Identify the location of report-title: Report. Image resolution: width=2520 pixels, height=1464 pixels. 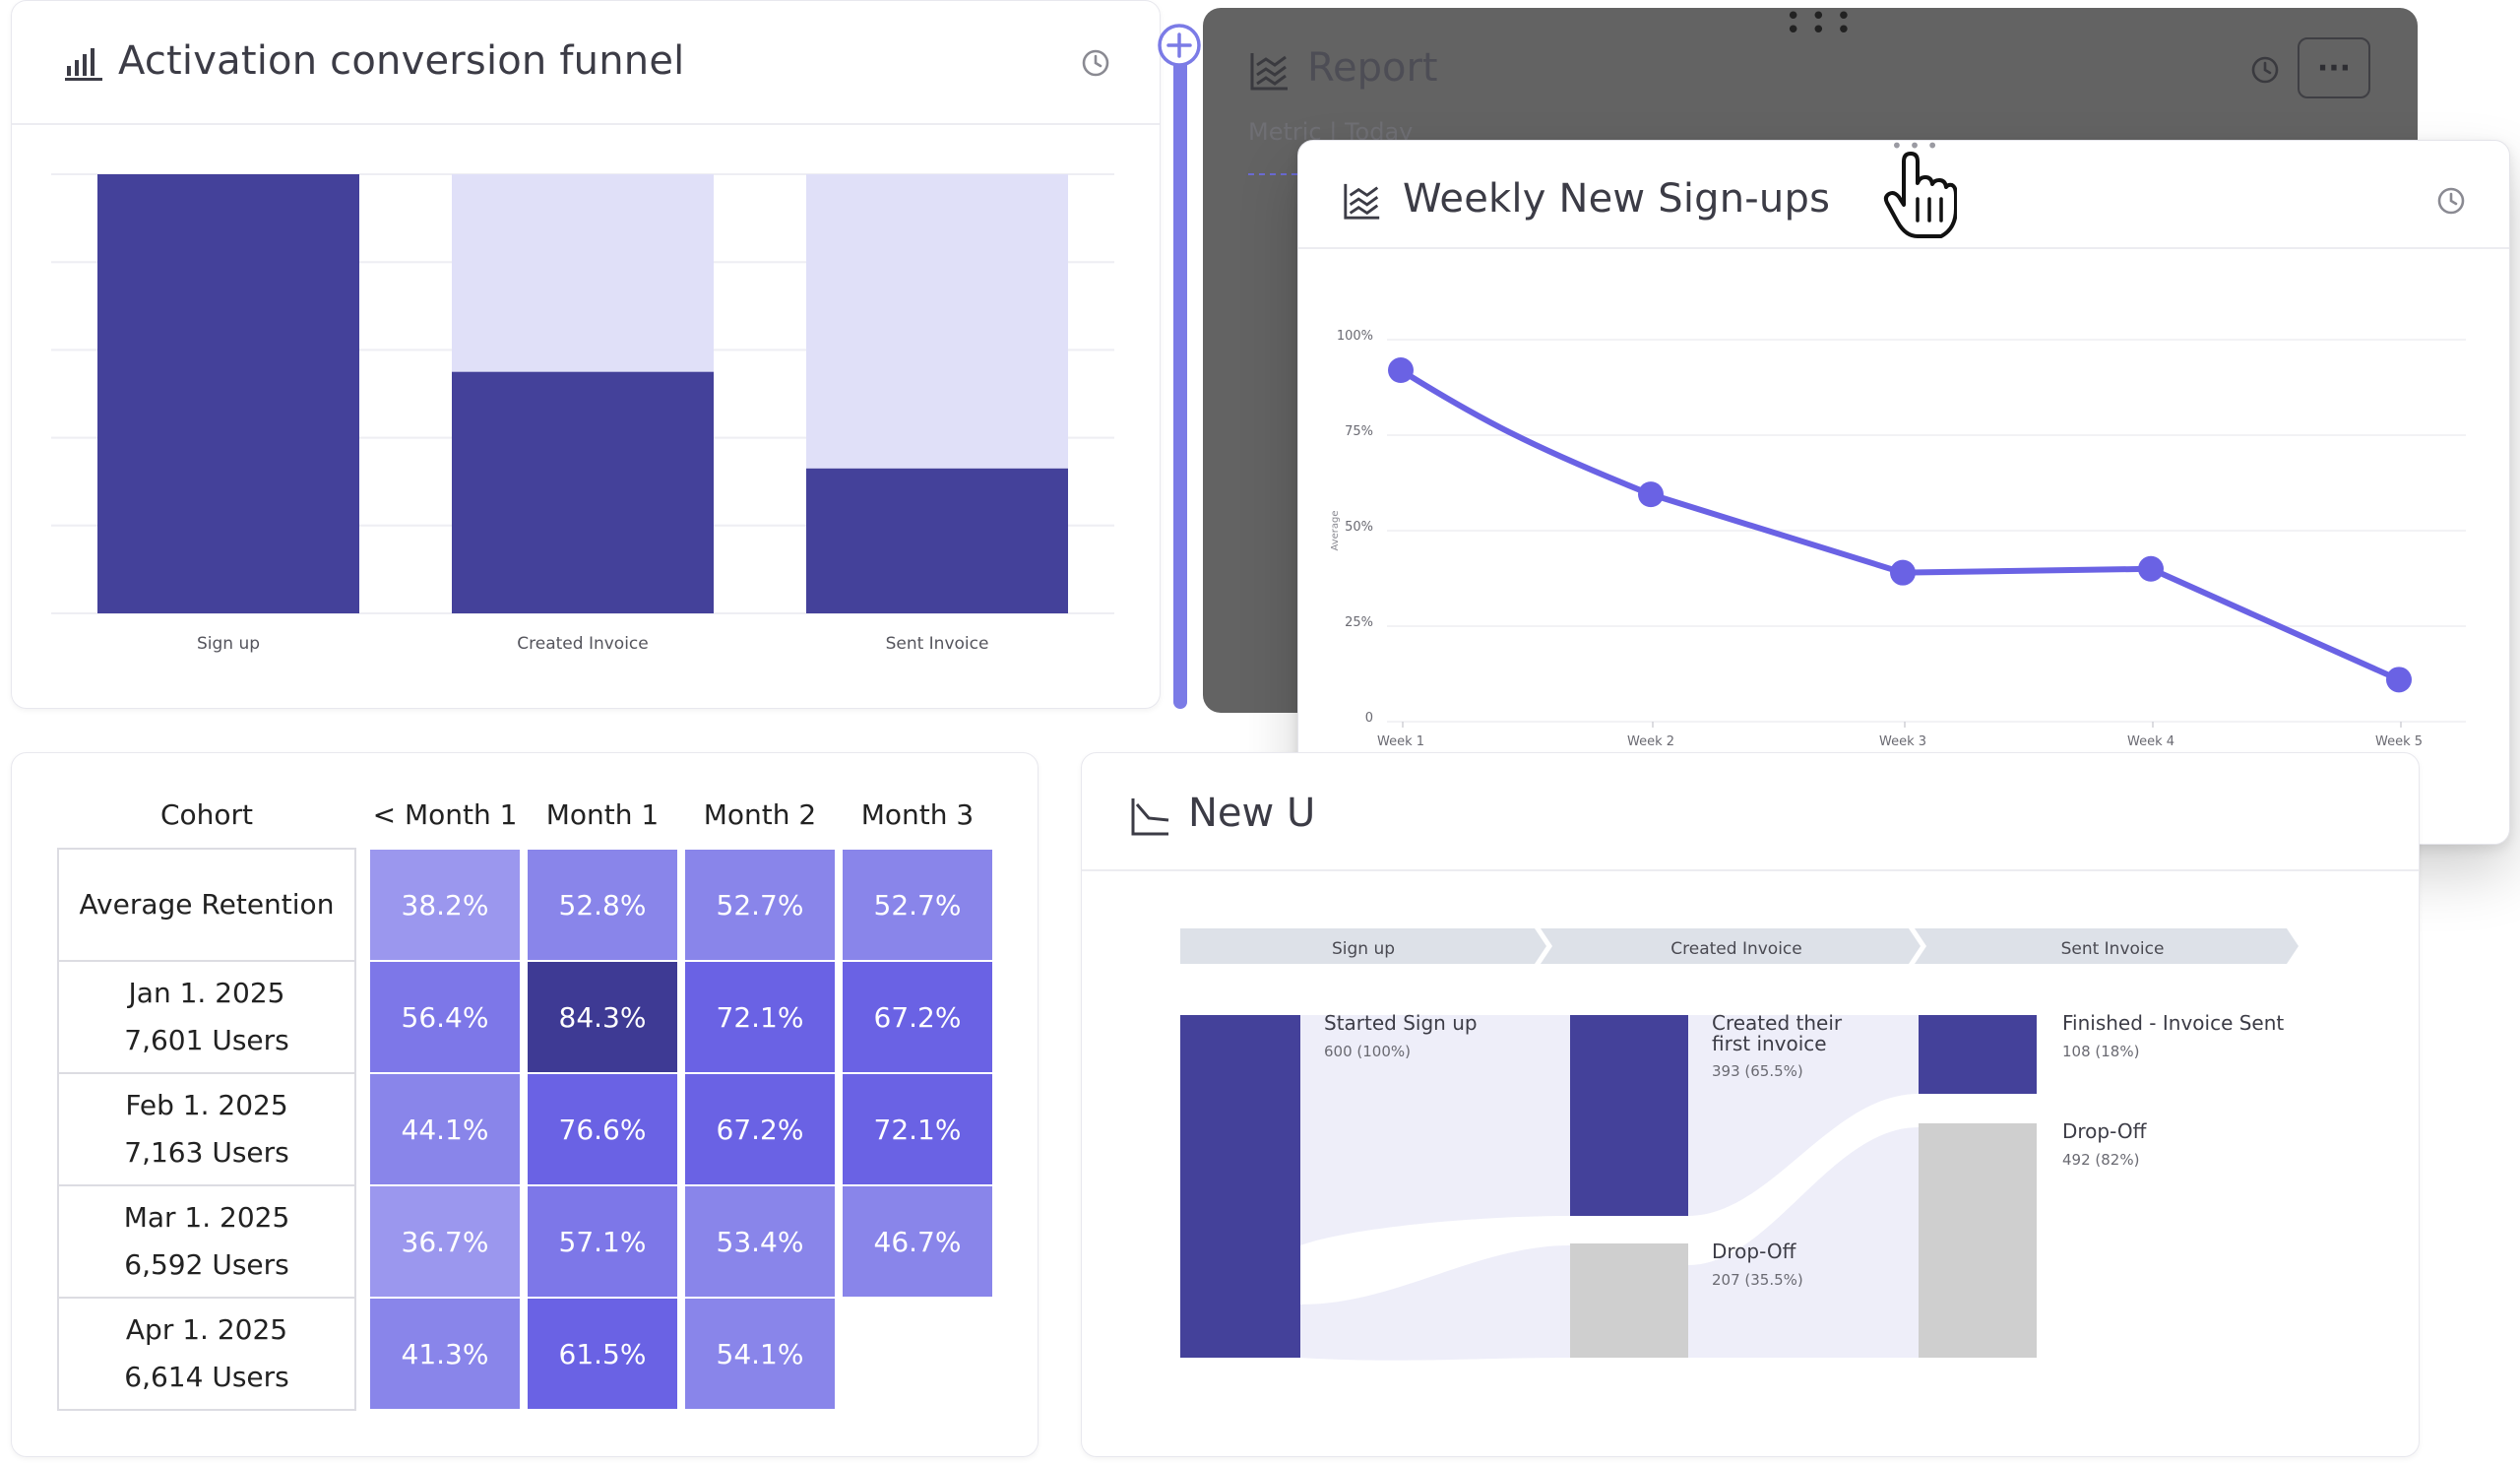
(1372, 68).